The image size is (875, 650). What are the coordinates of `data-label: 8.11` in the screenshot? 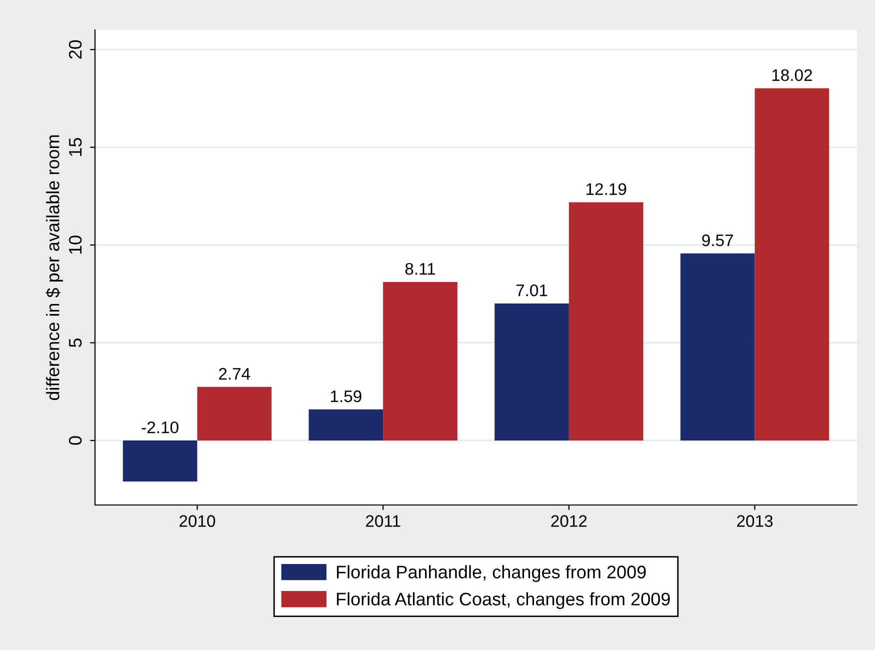 It's located at (420, 268).